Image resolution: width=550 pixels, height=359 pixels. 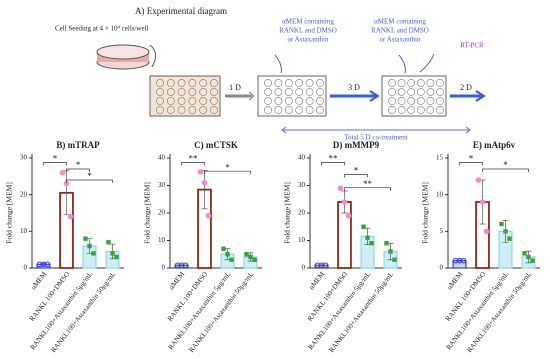 I want to click on wells, so click(x=300, y=96).